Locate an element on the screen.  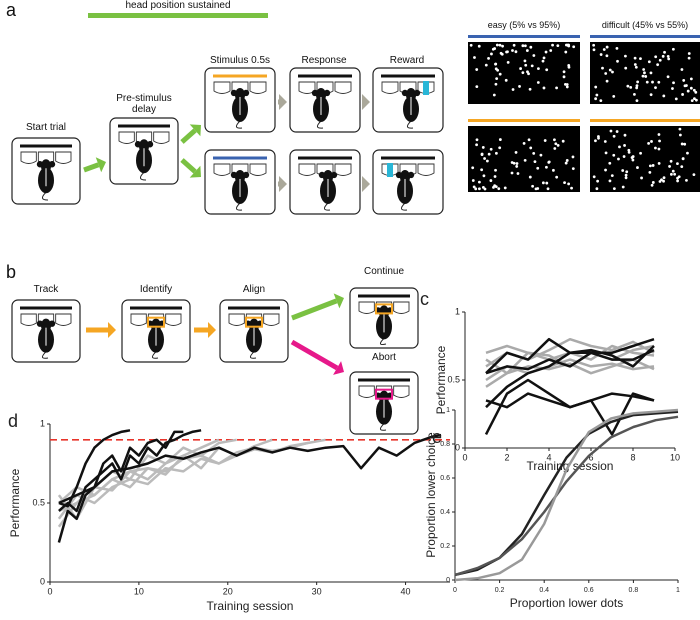
y-tick-label: 0.8 is located at coordinates (445, 444).